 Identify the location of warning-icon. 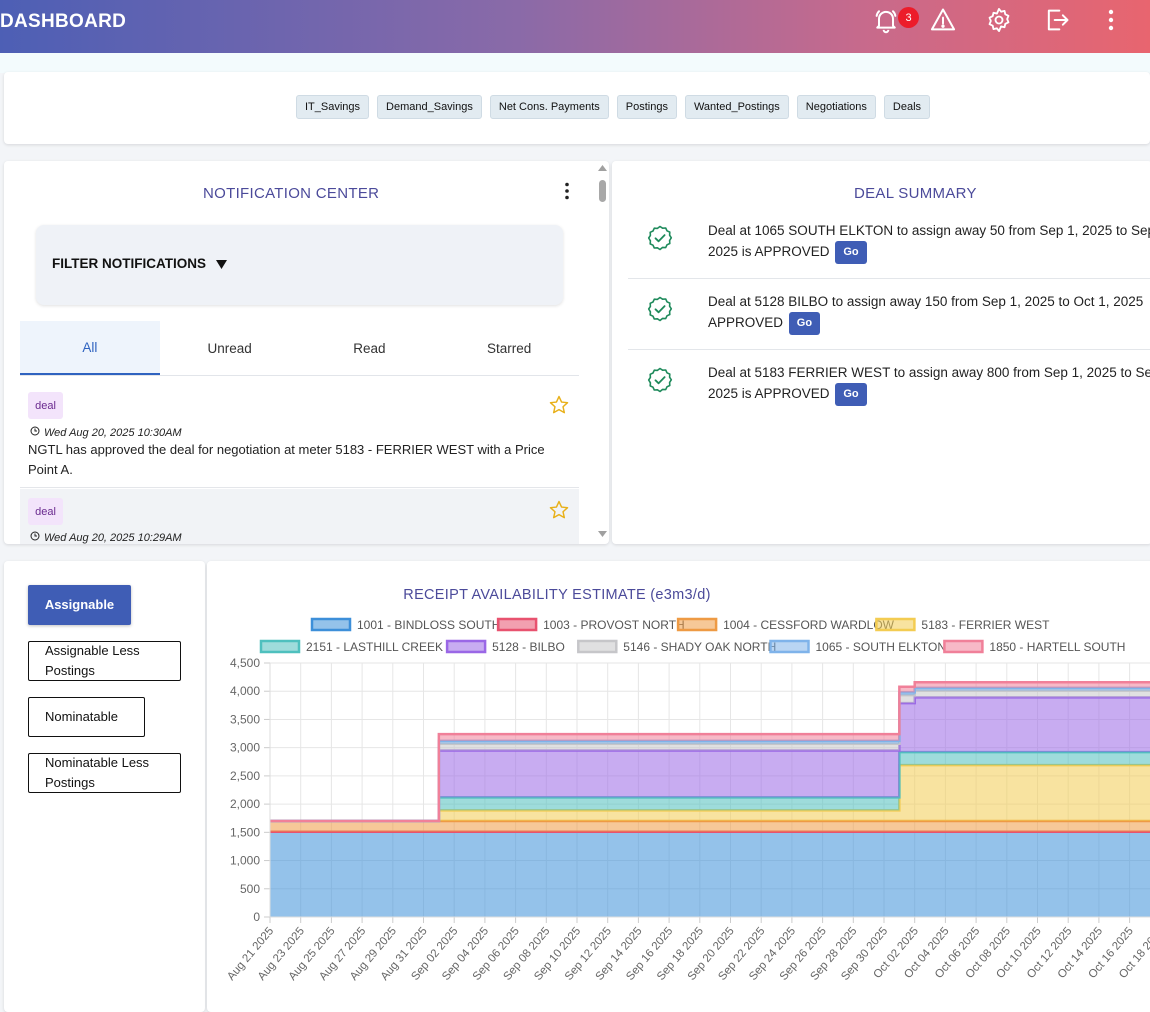
(943, 20).